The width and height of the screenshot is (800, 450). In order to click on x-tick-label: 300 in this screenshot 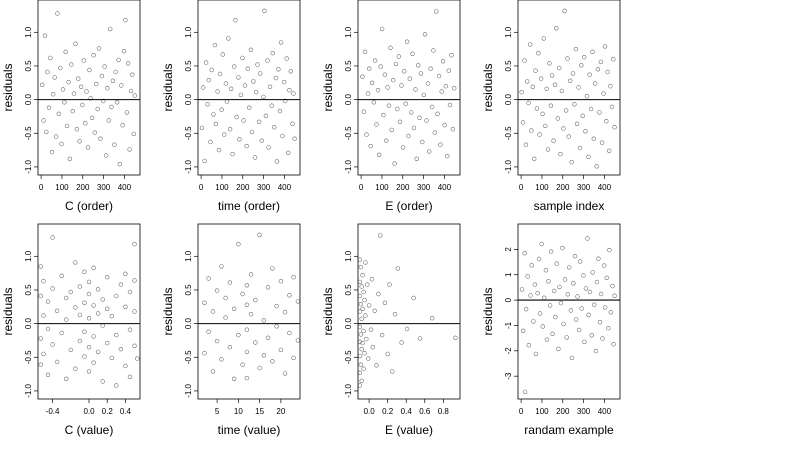, I will do `click(424, 187)`.